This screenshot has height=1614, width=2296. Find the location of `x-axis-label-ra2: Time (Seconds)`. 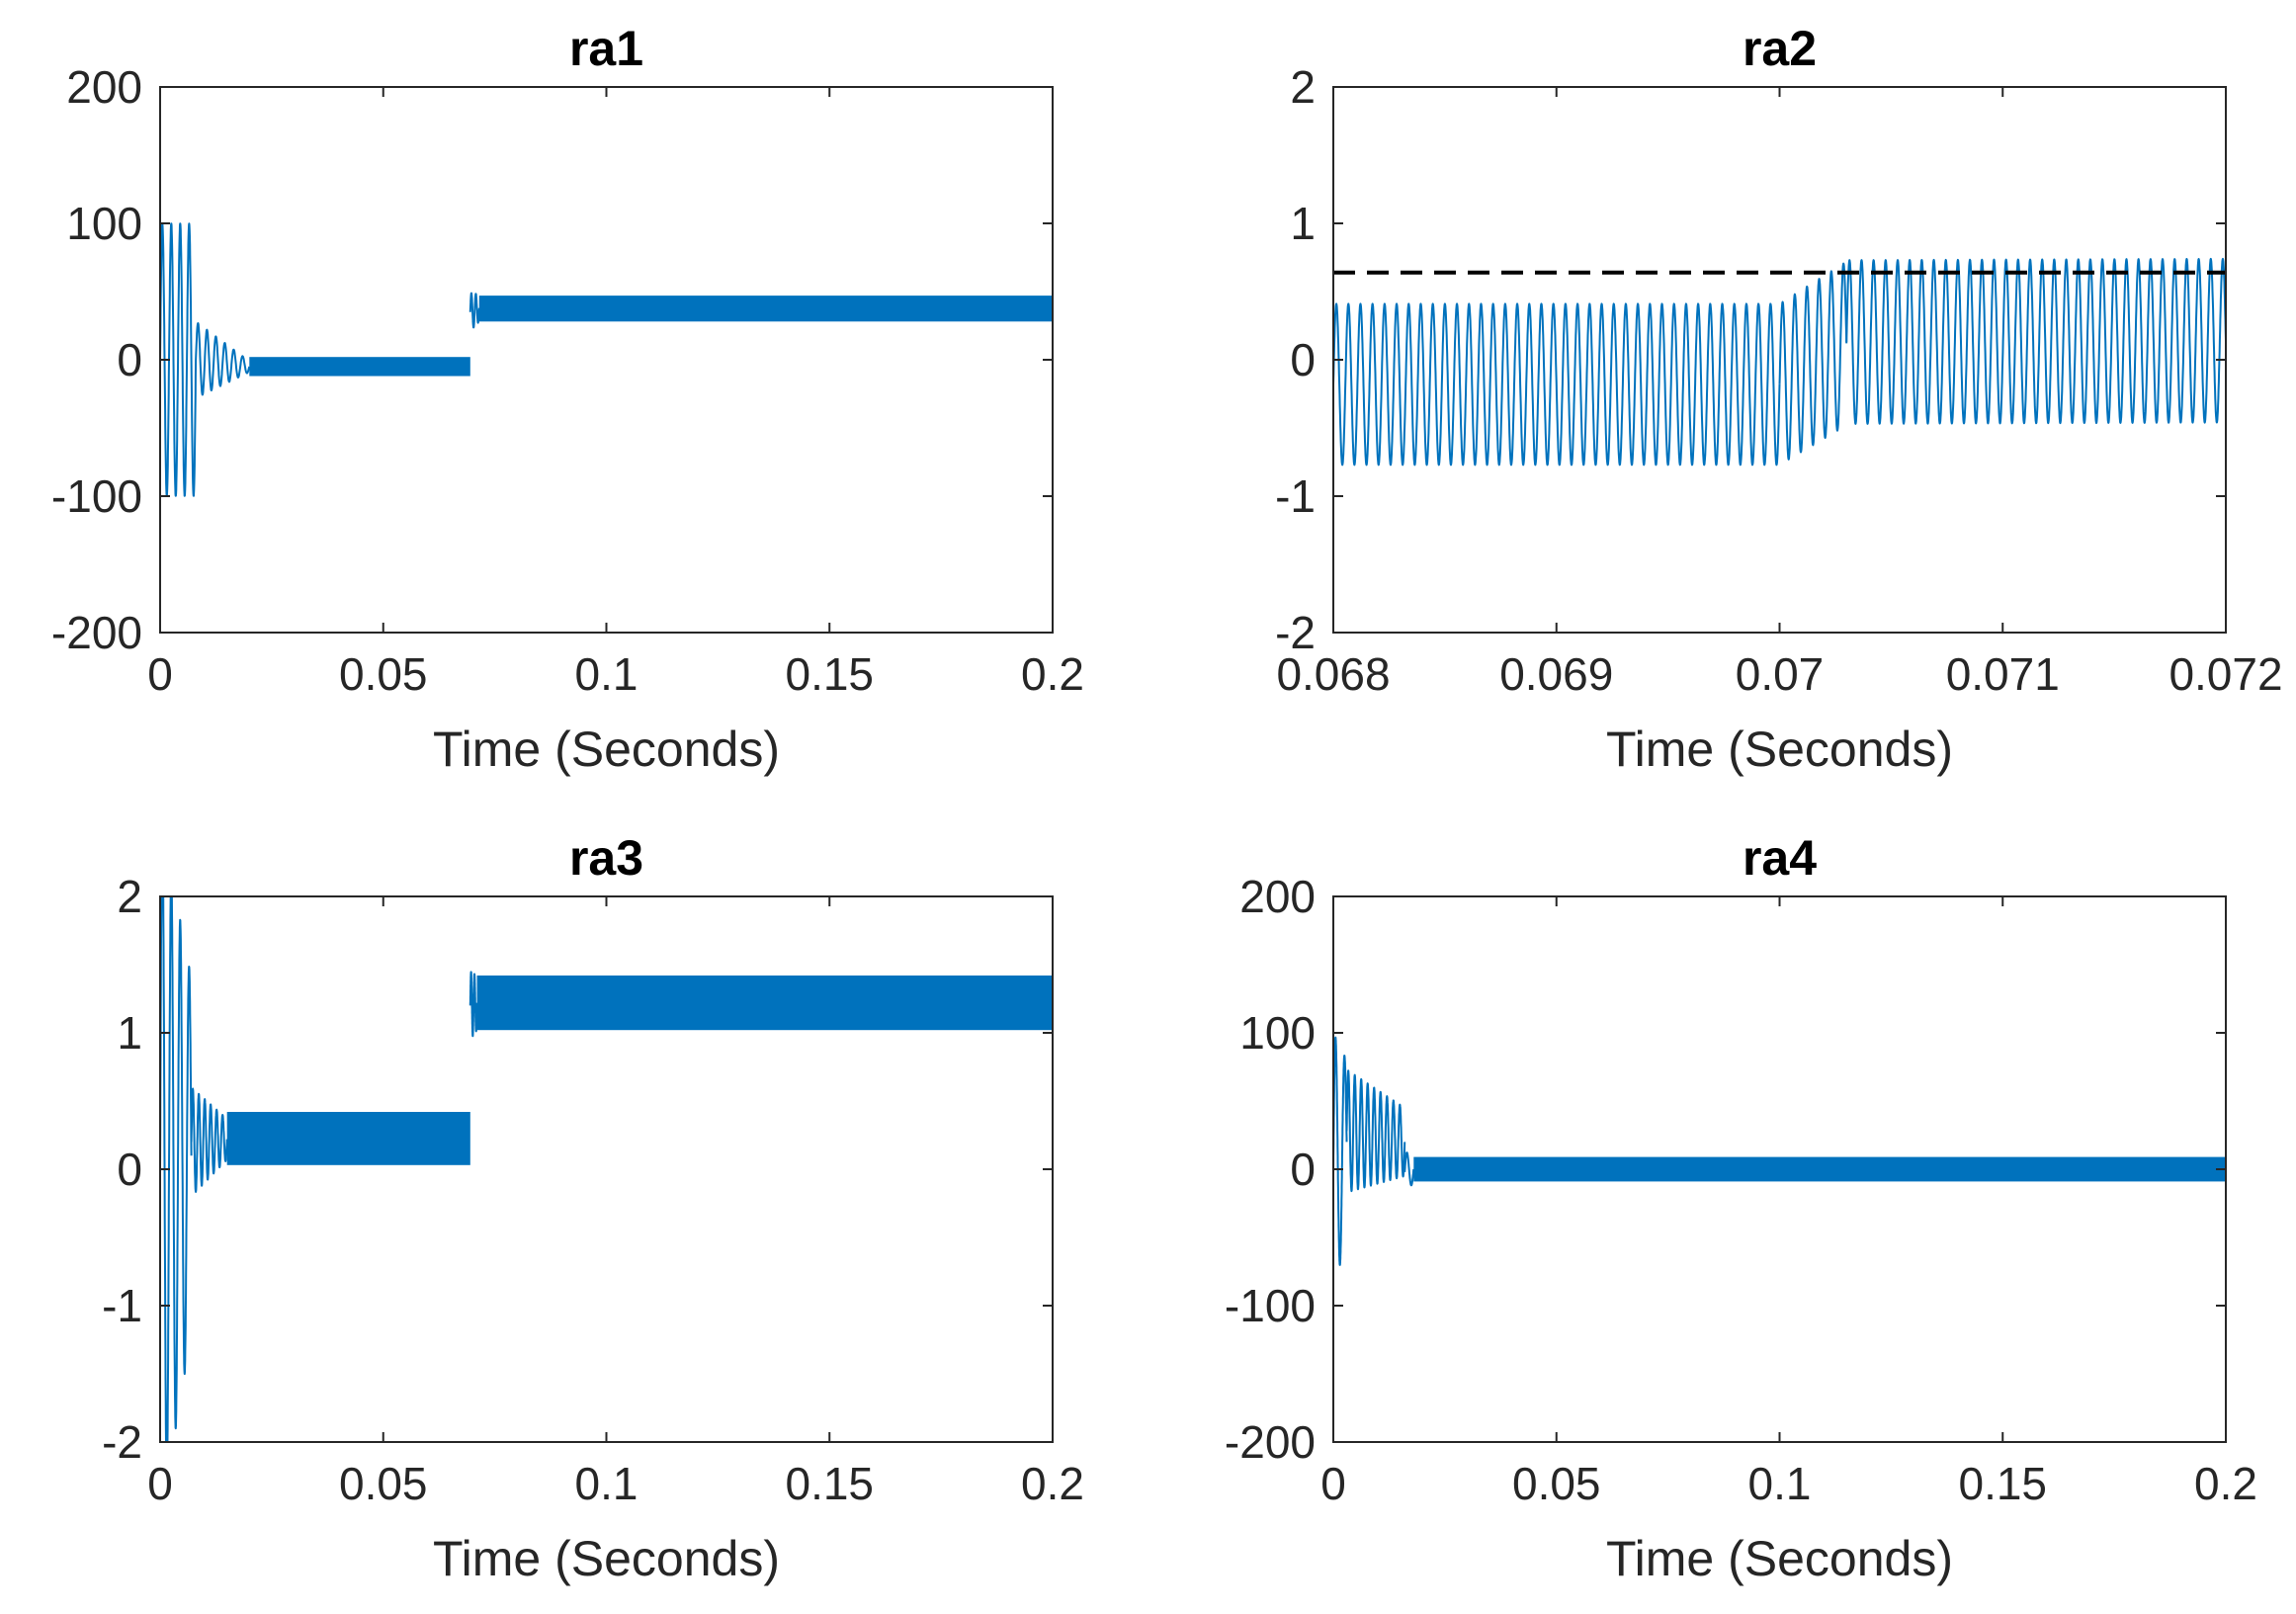

x-axis-label-ra2: Time (Seconds) is located at coordinates (1779, 749).